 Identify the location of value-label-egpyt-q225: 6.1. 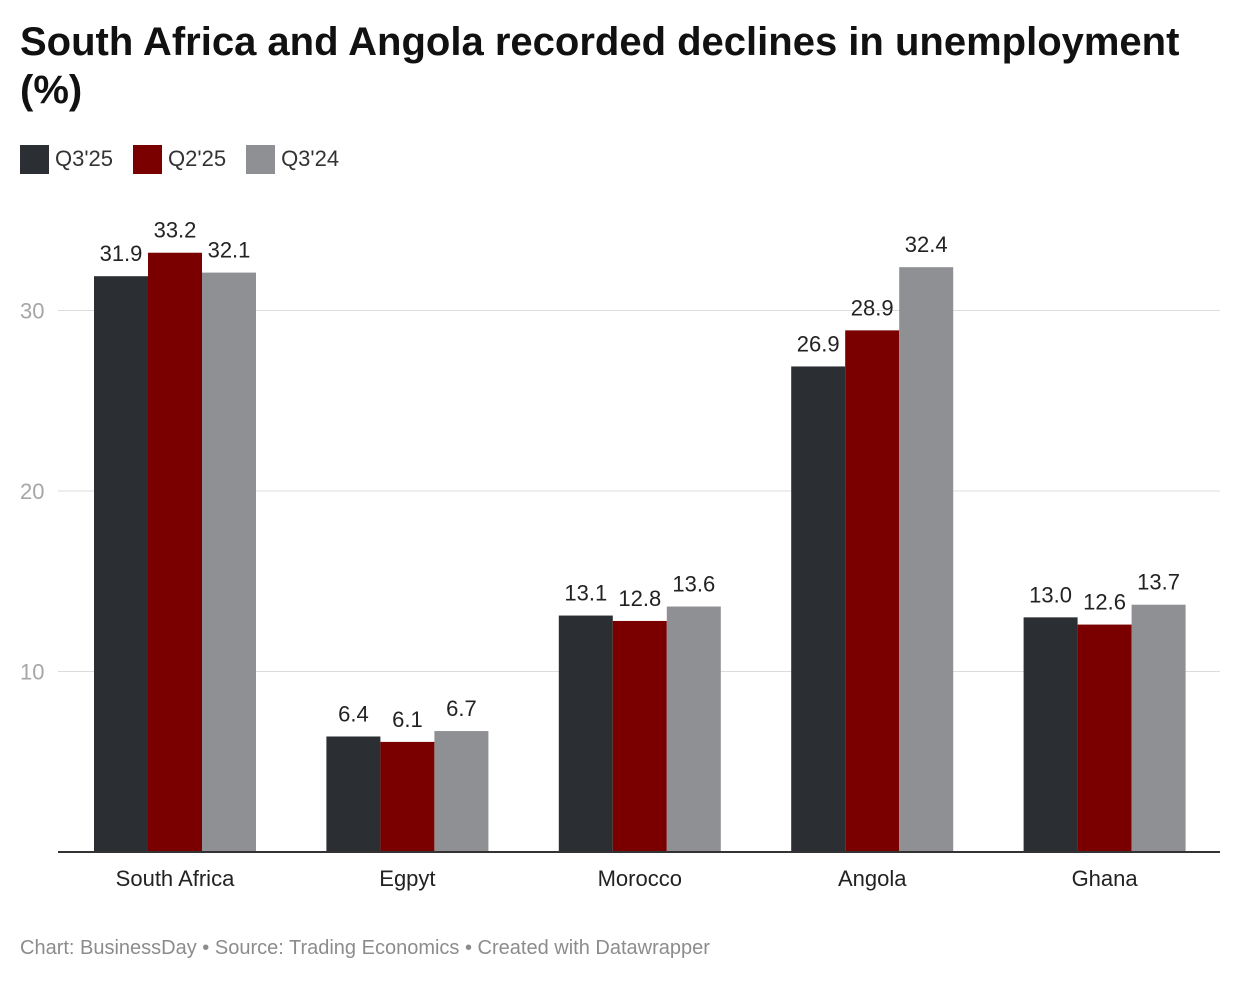
(407, 719).